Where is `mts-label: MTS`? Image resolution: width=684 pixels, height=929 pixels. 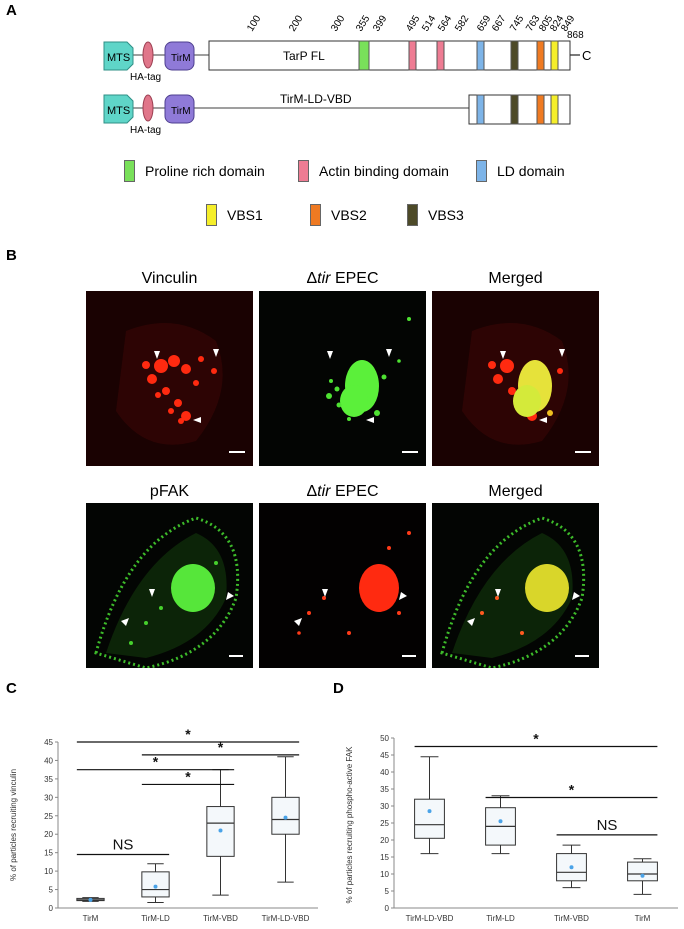 mts-label: MTS is located at coordinates (118, 58).